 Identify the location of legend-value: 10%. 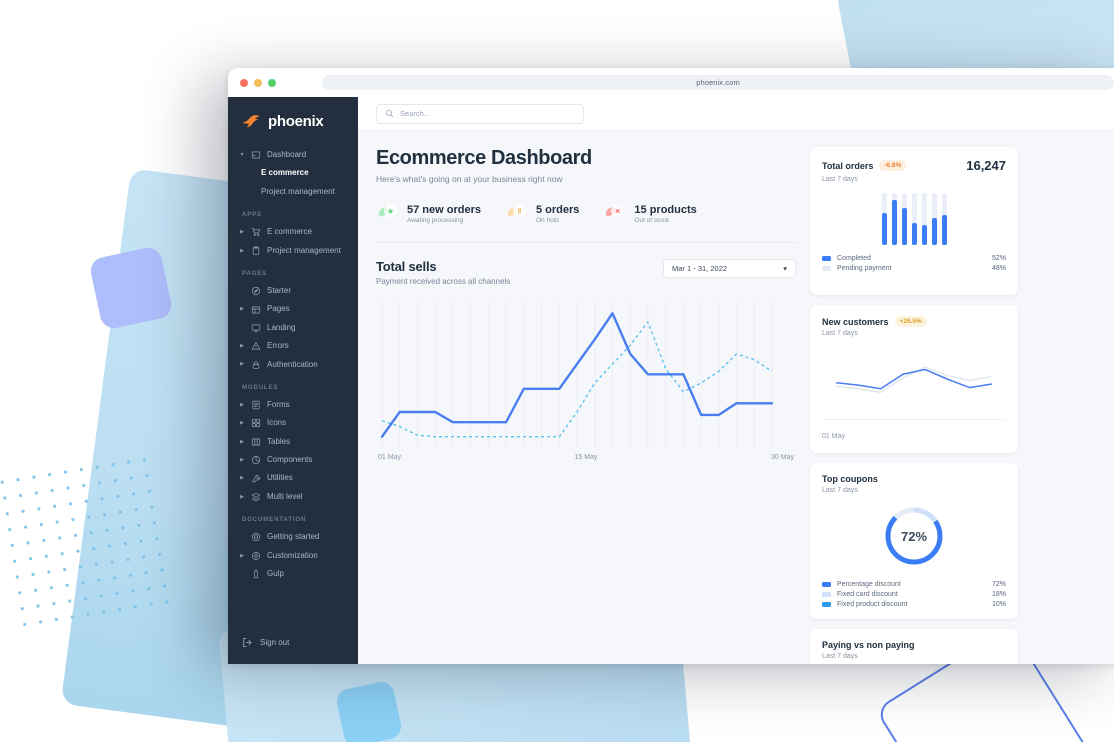
(998, 604).